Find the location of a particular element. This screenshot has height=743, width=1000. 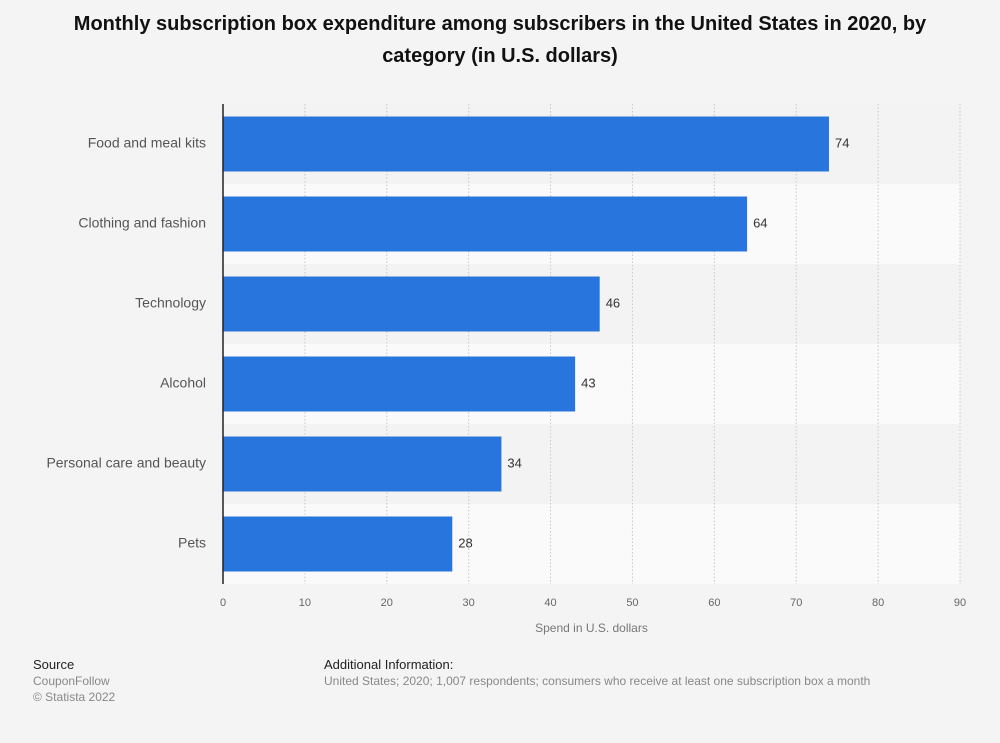

x-tick-label: 40 is located at coordinates (550, 603).